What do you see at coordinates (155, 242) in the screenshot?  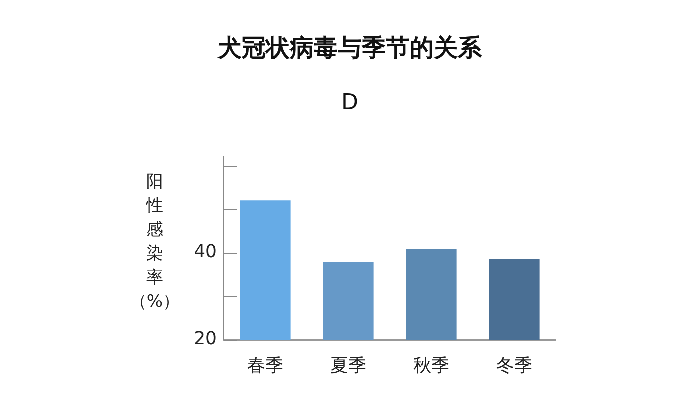 I see `y-axis-title: 阳性感染率（%）` at bounding box center [155, 242].